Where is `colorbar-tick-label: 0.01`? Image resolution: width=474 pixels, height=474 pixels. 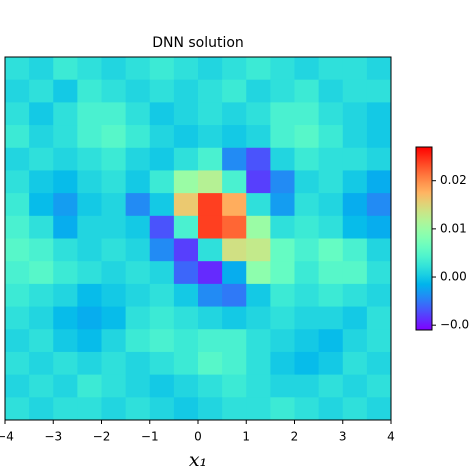 colorbar-tick-label: 0.01 is located at coordinates (453, 228).